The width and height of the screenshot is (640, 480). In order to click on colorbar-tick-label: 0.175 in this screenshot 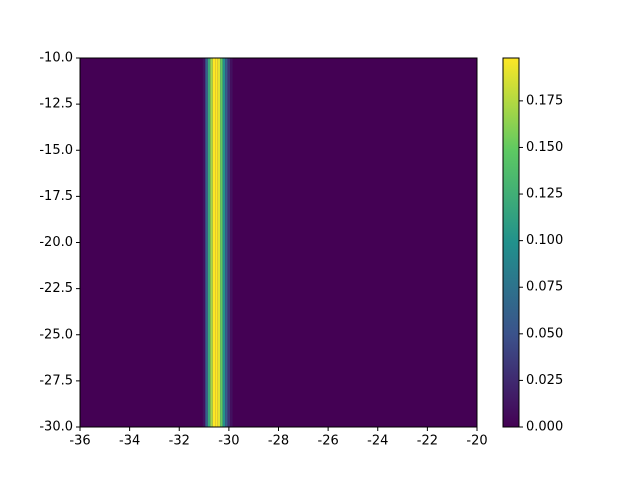, I will do `click(544, 100)`.